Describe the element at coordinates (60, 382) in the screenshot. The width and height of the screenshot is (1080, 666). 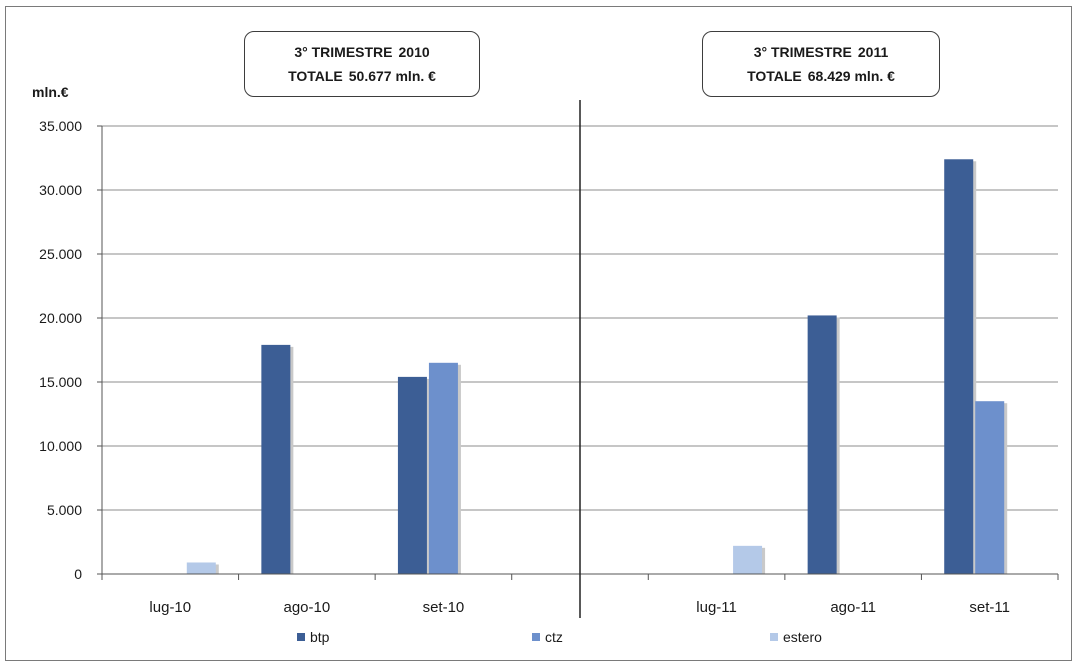
I see `y-tick-label: 15.000` at that location.